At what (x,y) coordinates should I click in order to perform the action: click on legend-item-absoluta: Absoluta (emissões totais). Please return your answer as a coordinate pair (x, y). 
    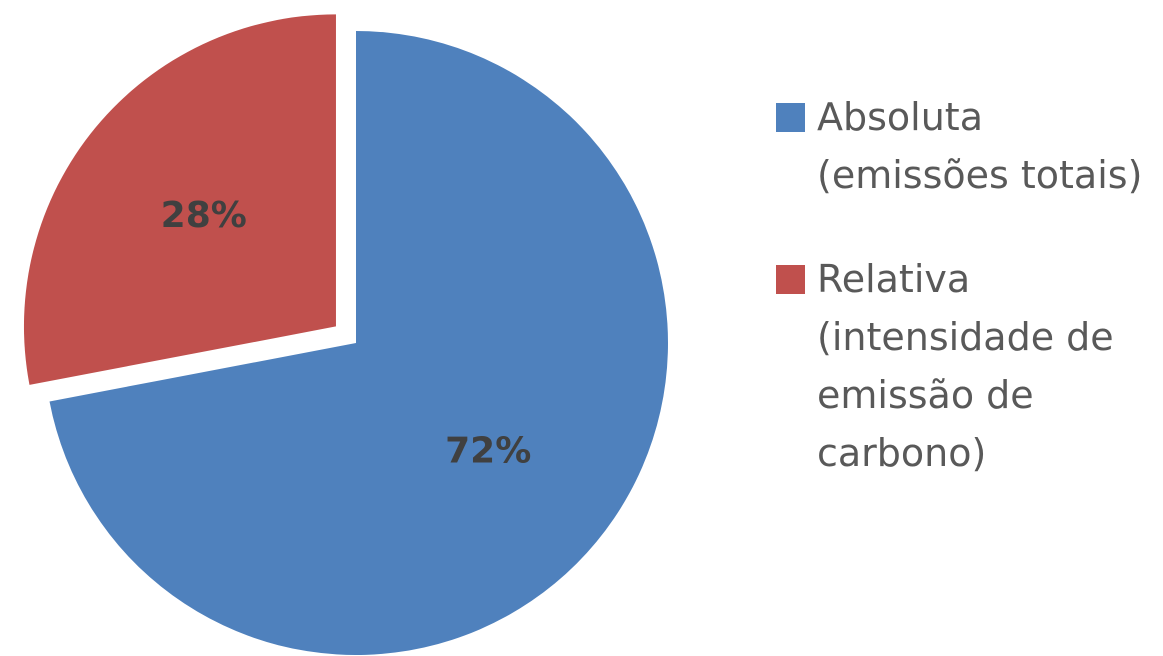
    Looking at the image, I should click on (969, 146).